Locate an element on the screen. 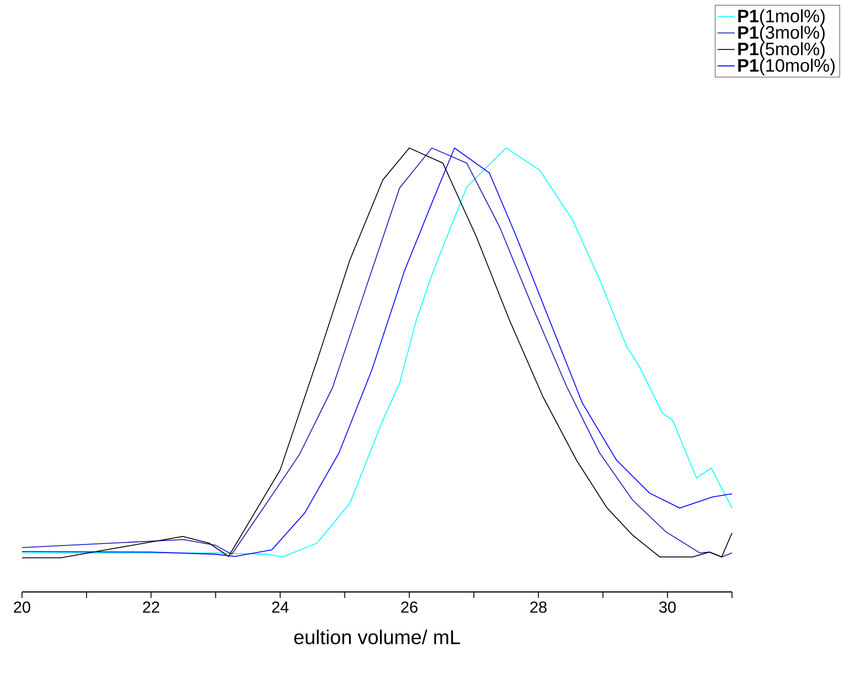 The height and width of the screenshot is (679, 845). x-axis-title: eultion volume/ mL is located at coordinates (377, 637).